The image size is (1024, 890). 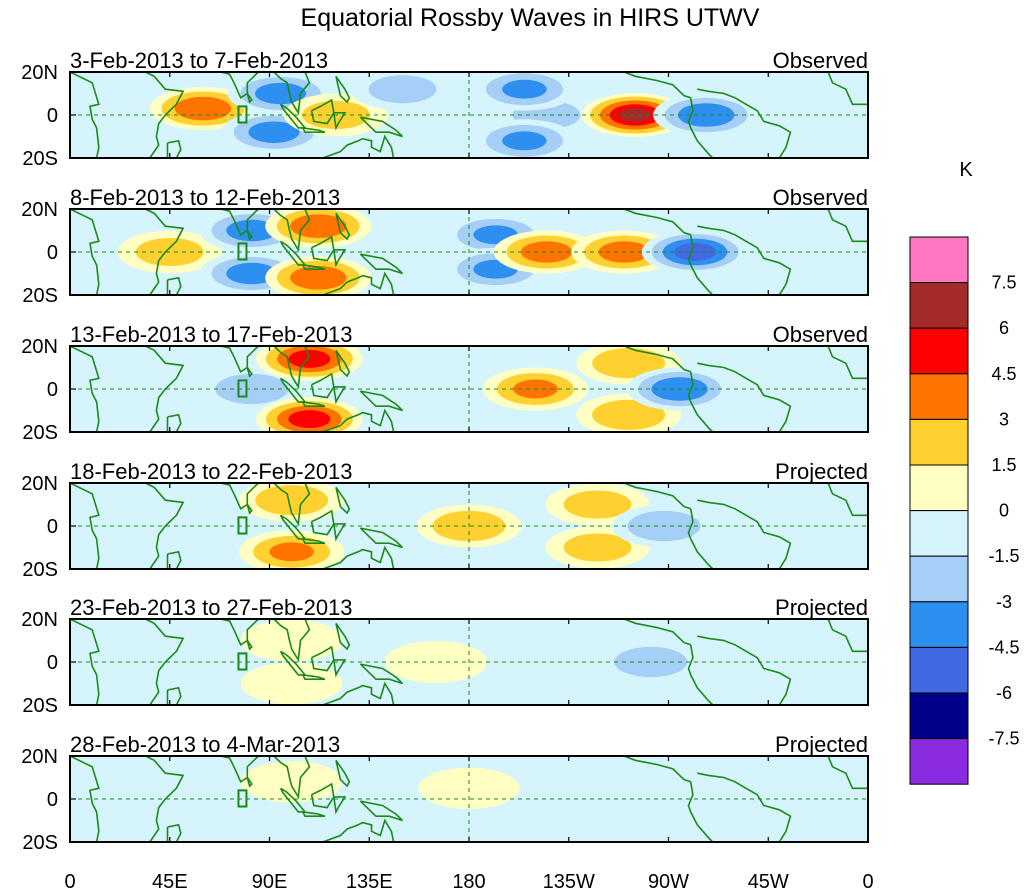 What do you see at coordinates (1003, 556) in the screenshot?
I see `colorbar-label: -1.5` at bounding box center [1003, 556].